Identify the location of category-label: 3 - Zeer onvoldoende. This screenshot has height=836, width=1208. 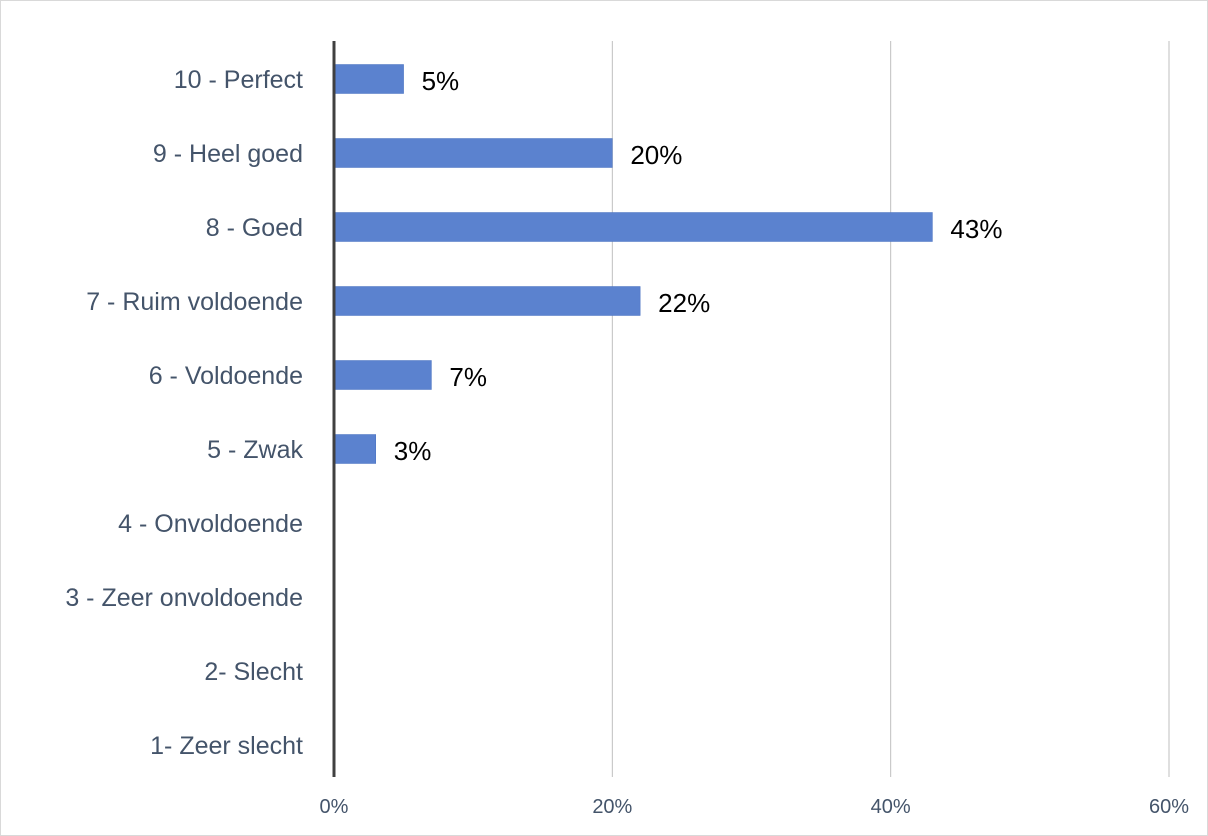
(184, 598).